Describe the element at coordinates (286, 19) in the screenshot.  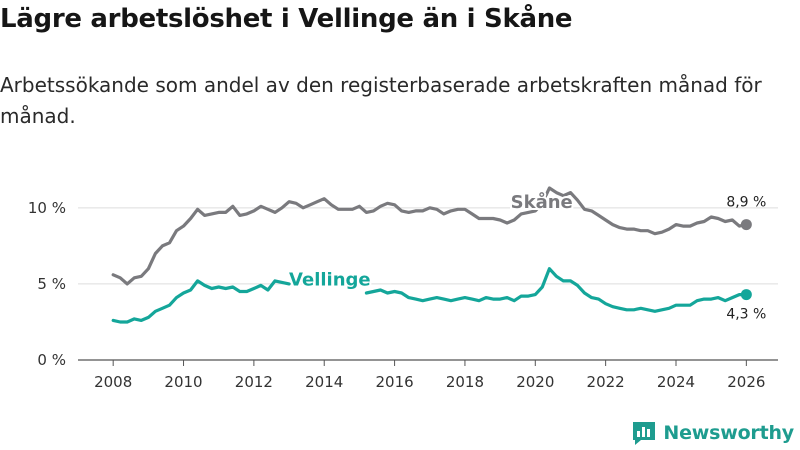
I see `page-title: Lägre arbetslöshet i Vellinge än i Skåne` at that location.